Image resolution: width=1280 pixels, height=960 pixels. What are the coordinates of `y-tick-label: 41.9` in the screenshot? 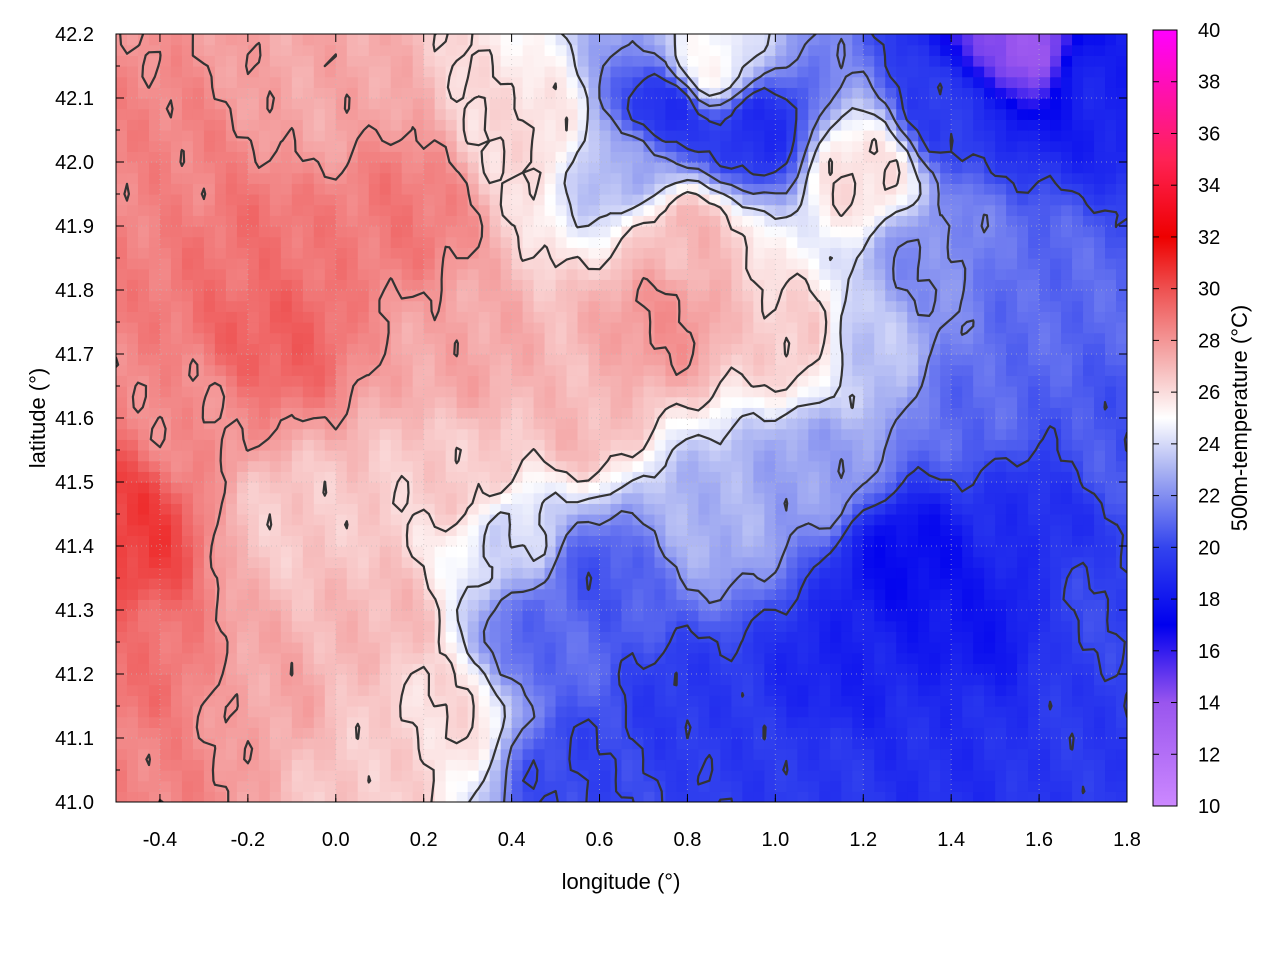 It's located at (74, 227).